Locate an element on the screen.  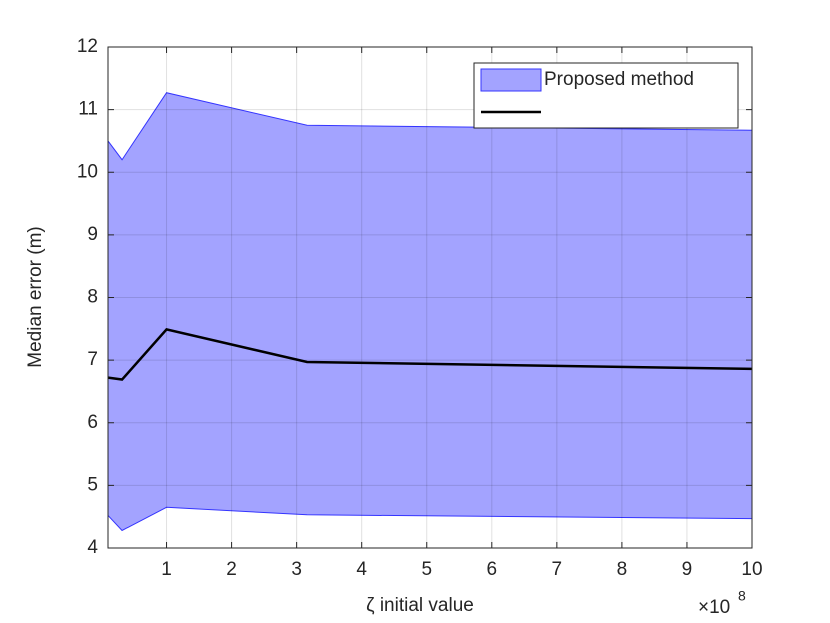
y-tick-label: 12 is located at coordinates (87, 46).